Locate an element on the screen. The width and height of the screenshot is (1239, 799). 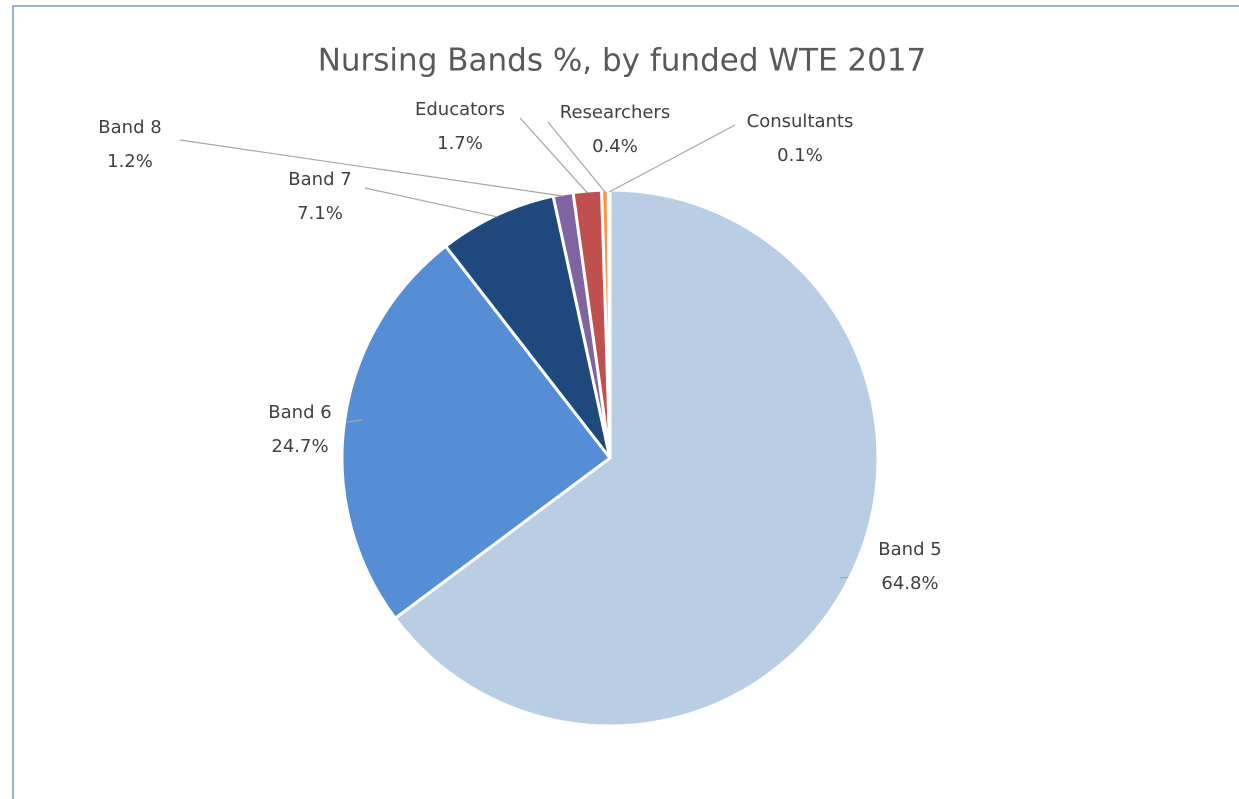
slice-value-label: 24.7% is located at coordinates (299, 446).